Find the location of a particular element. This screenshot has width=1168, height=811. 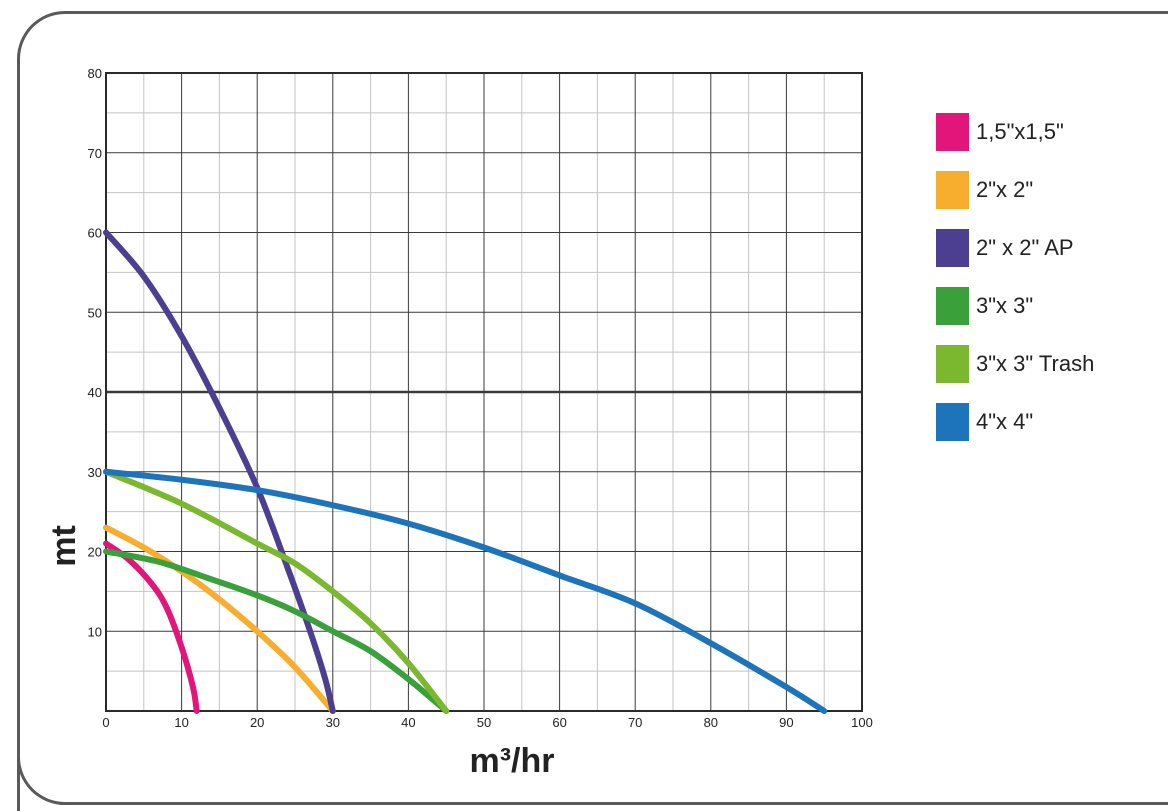

x-tick-label: 10 is located at coordinates (181, 722).